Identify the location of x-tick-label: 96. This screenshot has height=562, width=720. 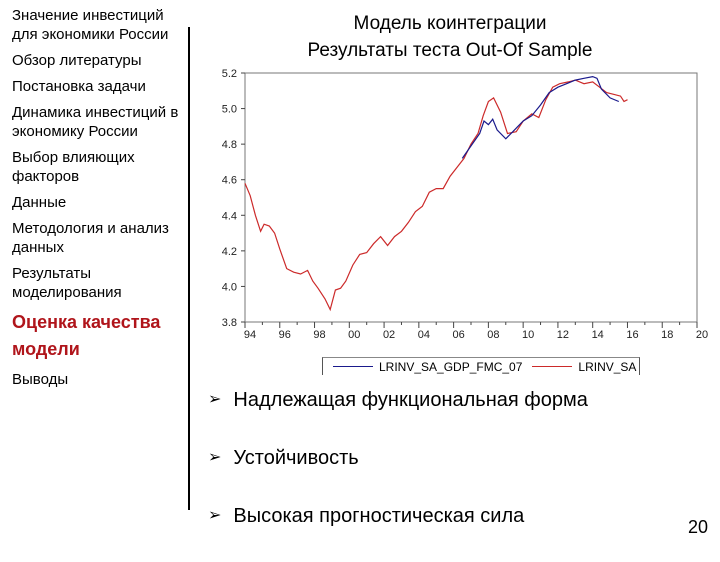
(285, 335).